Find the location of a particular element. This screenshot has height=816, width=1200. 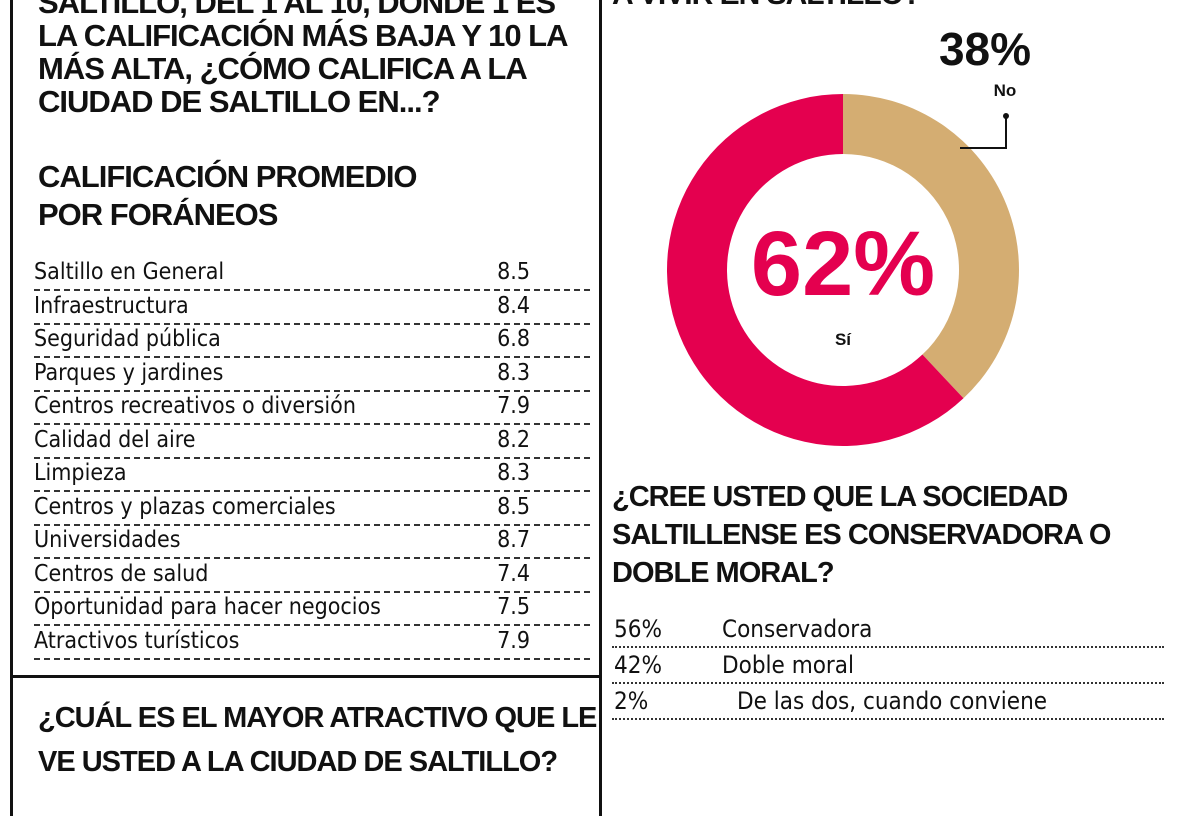

subtitle-line-2: POR FORÁNEOS is located at coordinates (158, 214).